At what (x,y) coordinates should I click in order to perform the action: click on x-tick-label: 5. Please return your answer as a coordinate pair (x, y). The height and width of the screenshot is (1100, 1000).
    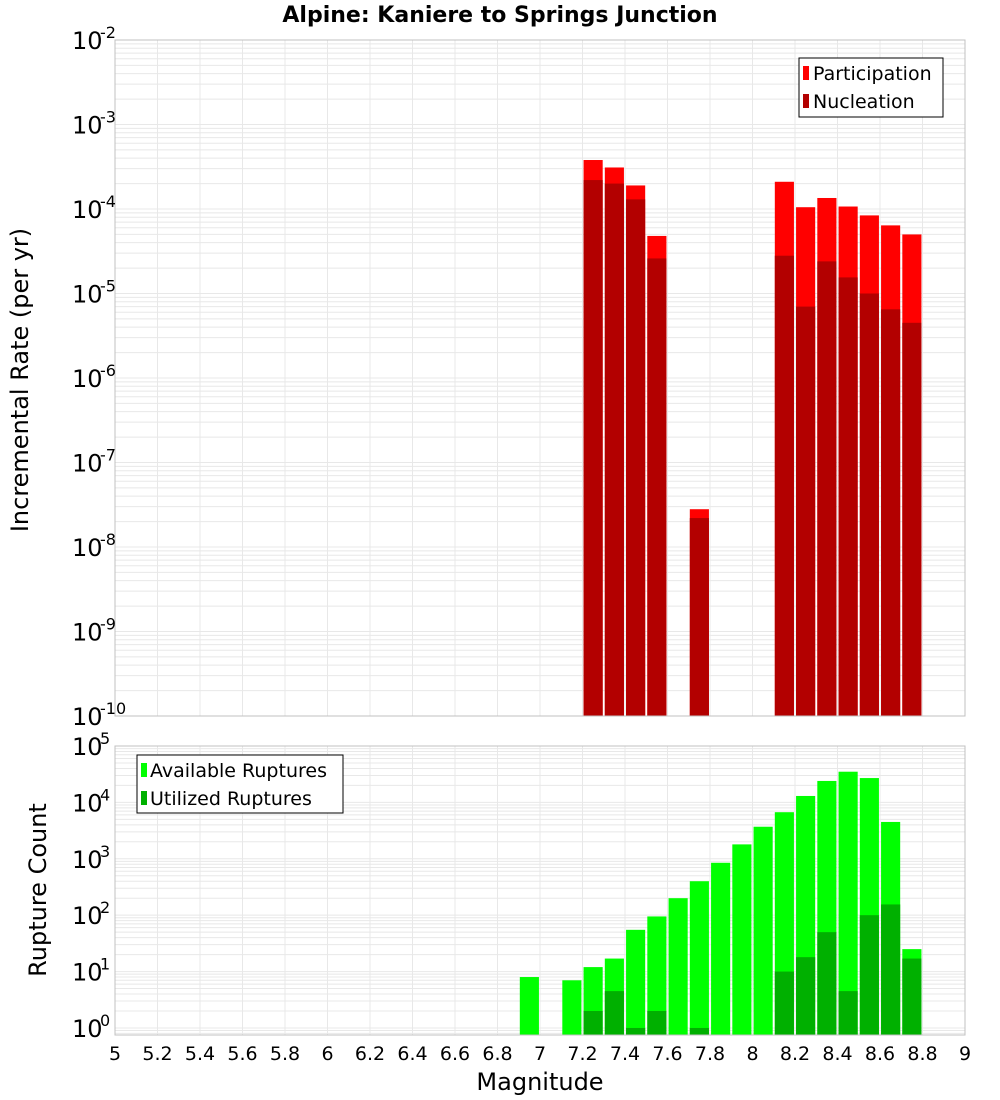
    Looking at the image, I should click on (115, 1054).